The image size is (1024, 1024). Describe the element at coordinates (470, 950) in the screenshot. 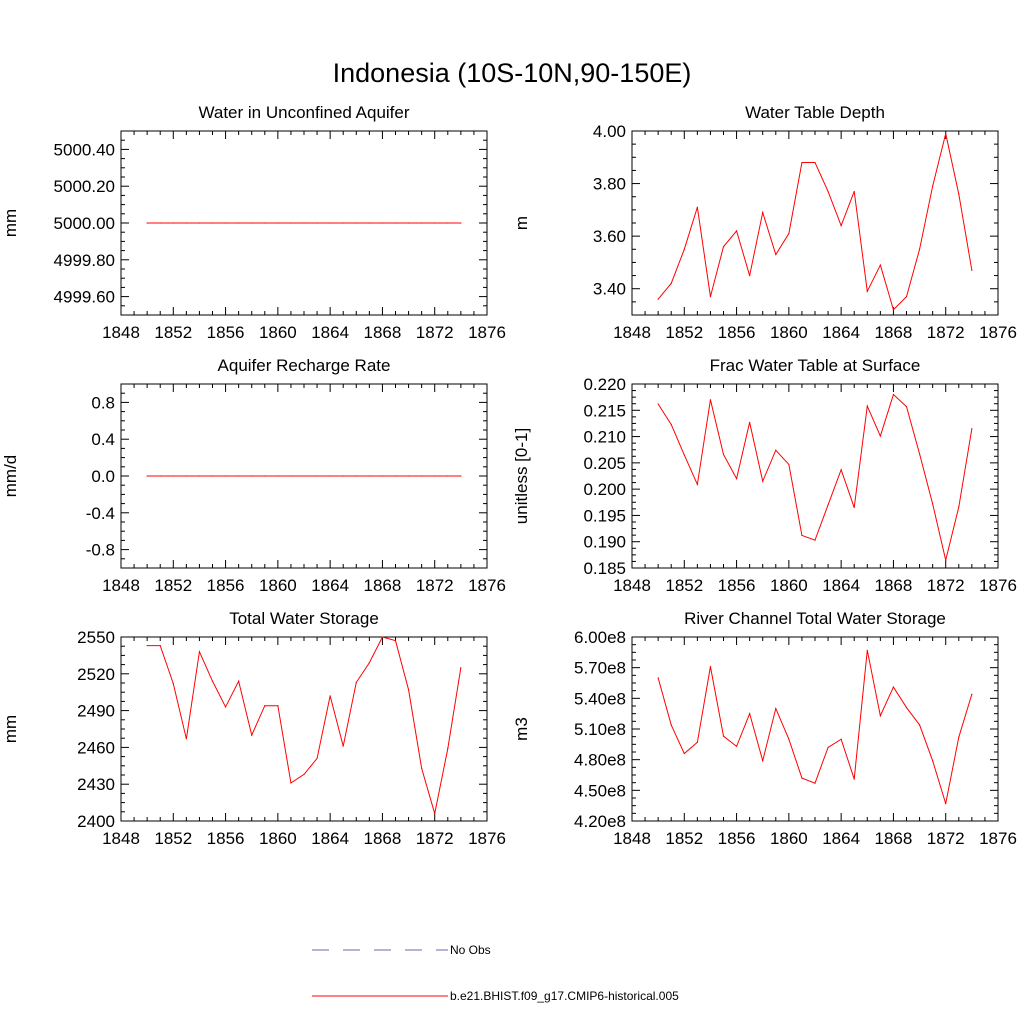

I see `legend-label-no-obs: No Obs` at that location.